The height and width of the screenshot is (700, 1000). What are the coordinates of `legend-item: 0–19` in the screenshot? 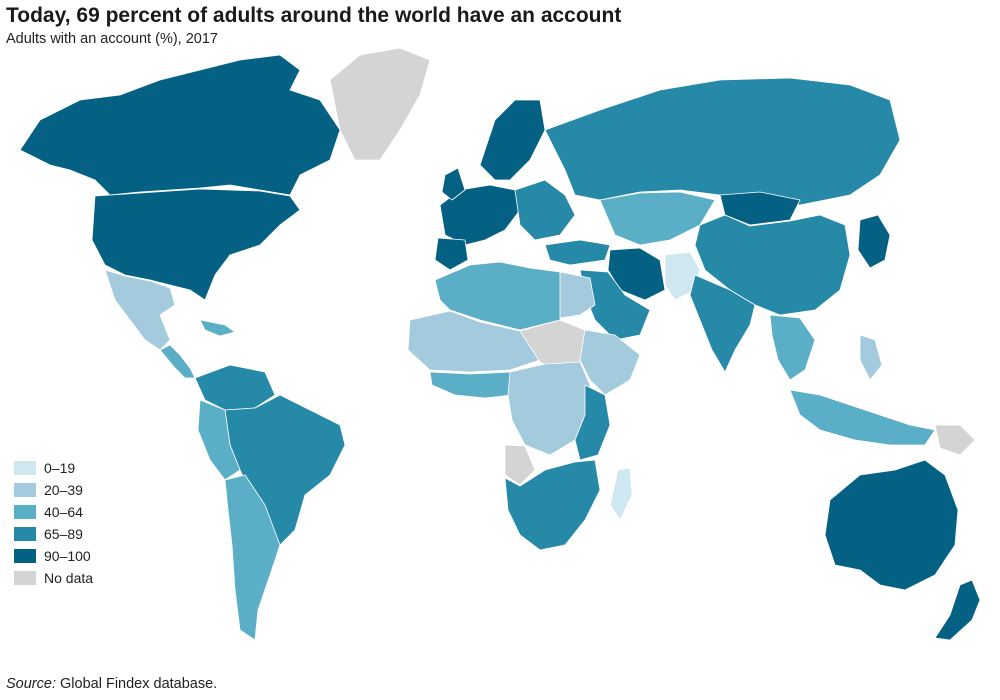 It's located at (53, 468).